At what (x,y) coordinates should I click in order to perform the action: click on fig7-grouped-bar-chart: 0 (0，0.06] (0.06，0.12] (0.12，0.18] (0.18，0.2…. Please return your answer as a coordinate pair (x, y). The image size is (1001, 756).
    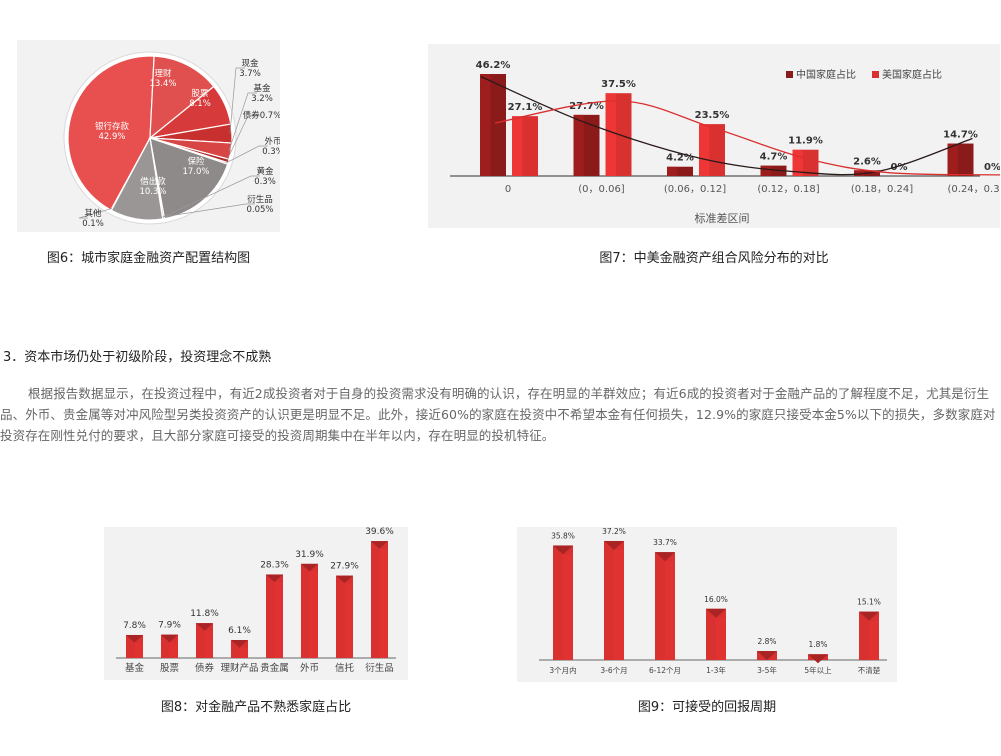
    Looking at the image, I should click on (725, 142).